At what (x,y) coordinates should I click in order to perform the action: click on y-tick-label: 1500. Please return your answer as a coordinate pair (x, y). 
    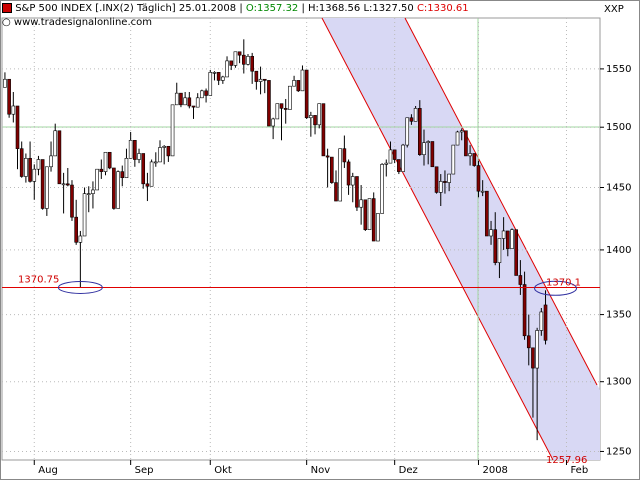
    Looking at the image, I should click on (618, 127).